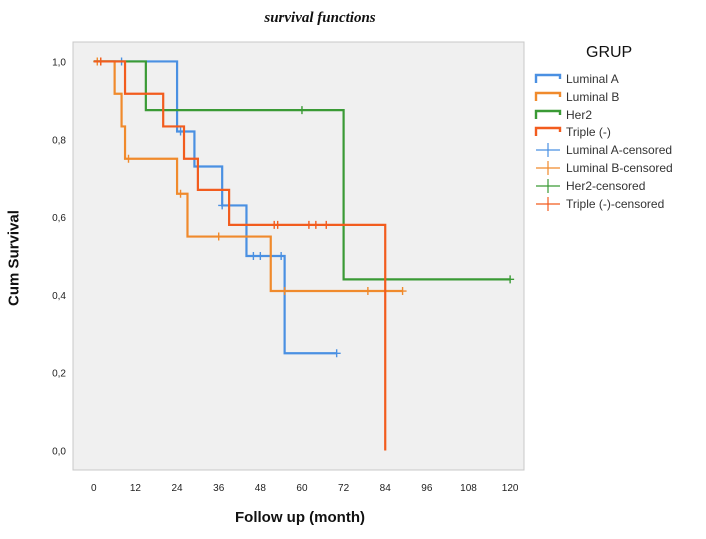 The height and width of the screenshot is (539, 706). What do you see at coordinates (59, 62) in the screenshot?
I see `y-tick-label: 1,0` at bounding box center [59, 62].